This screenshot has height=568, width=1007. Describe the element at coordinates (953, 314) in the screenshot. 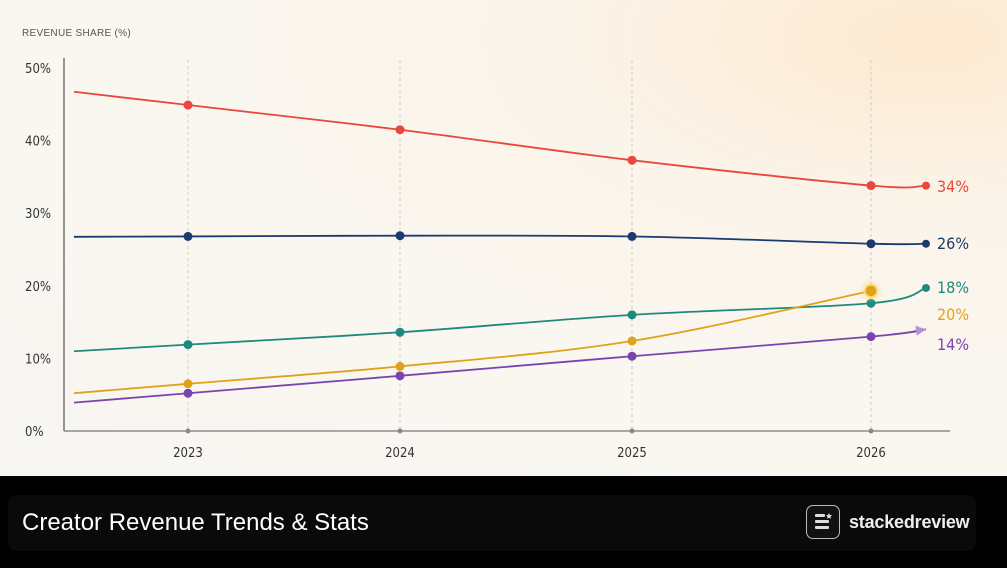

I see `series-end-label: 20%` at that location.